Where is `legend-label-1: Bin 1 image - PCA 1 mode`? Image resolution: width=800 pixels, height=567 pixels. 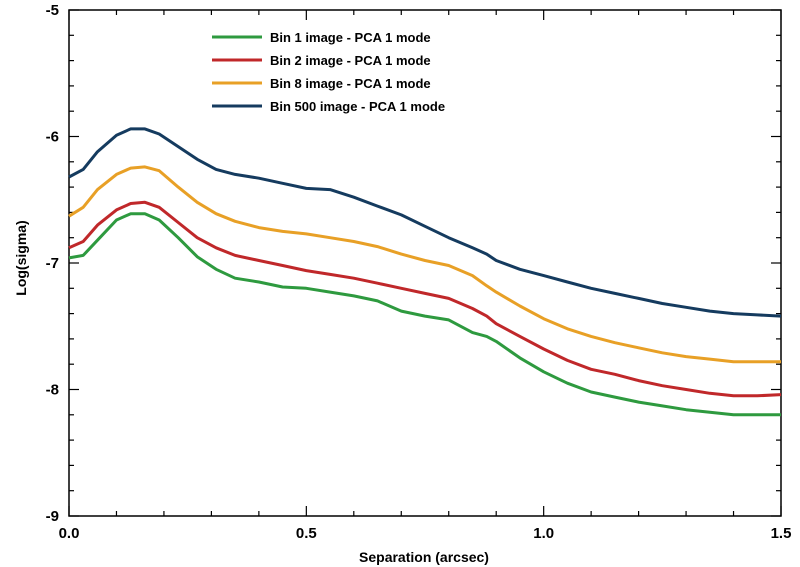
legend-label-1: Bin 1 image - PCA 1 mode is located at coordinates (350, 37).